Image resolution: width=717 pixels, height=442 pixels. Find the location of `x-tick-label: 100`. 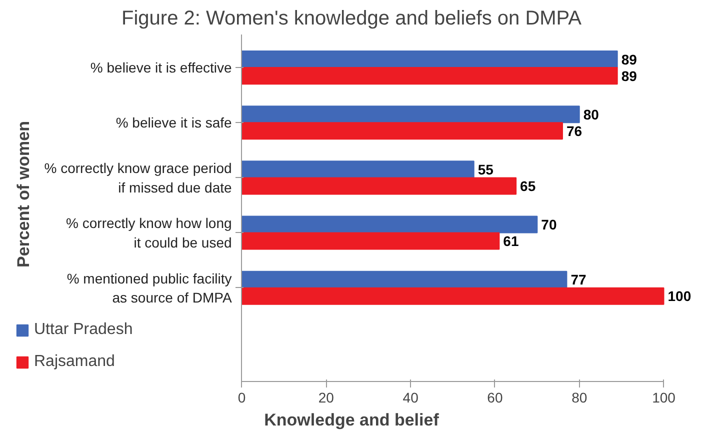

x-tick-label: 100 is located at coordinates (664, 398).